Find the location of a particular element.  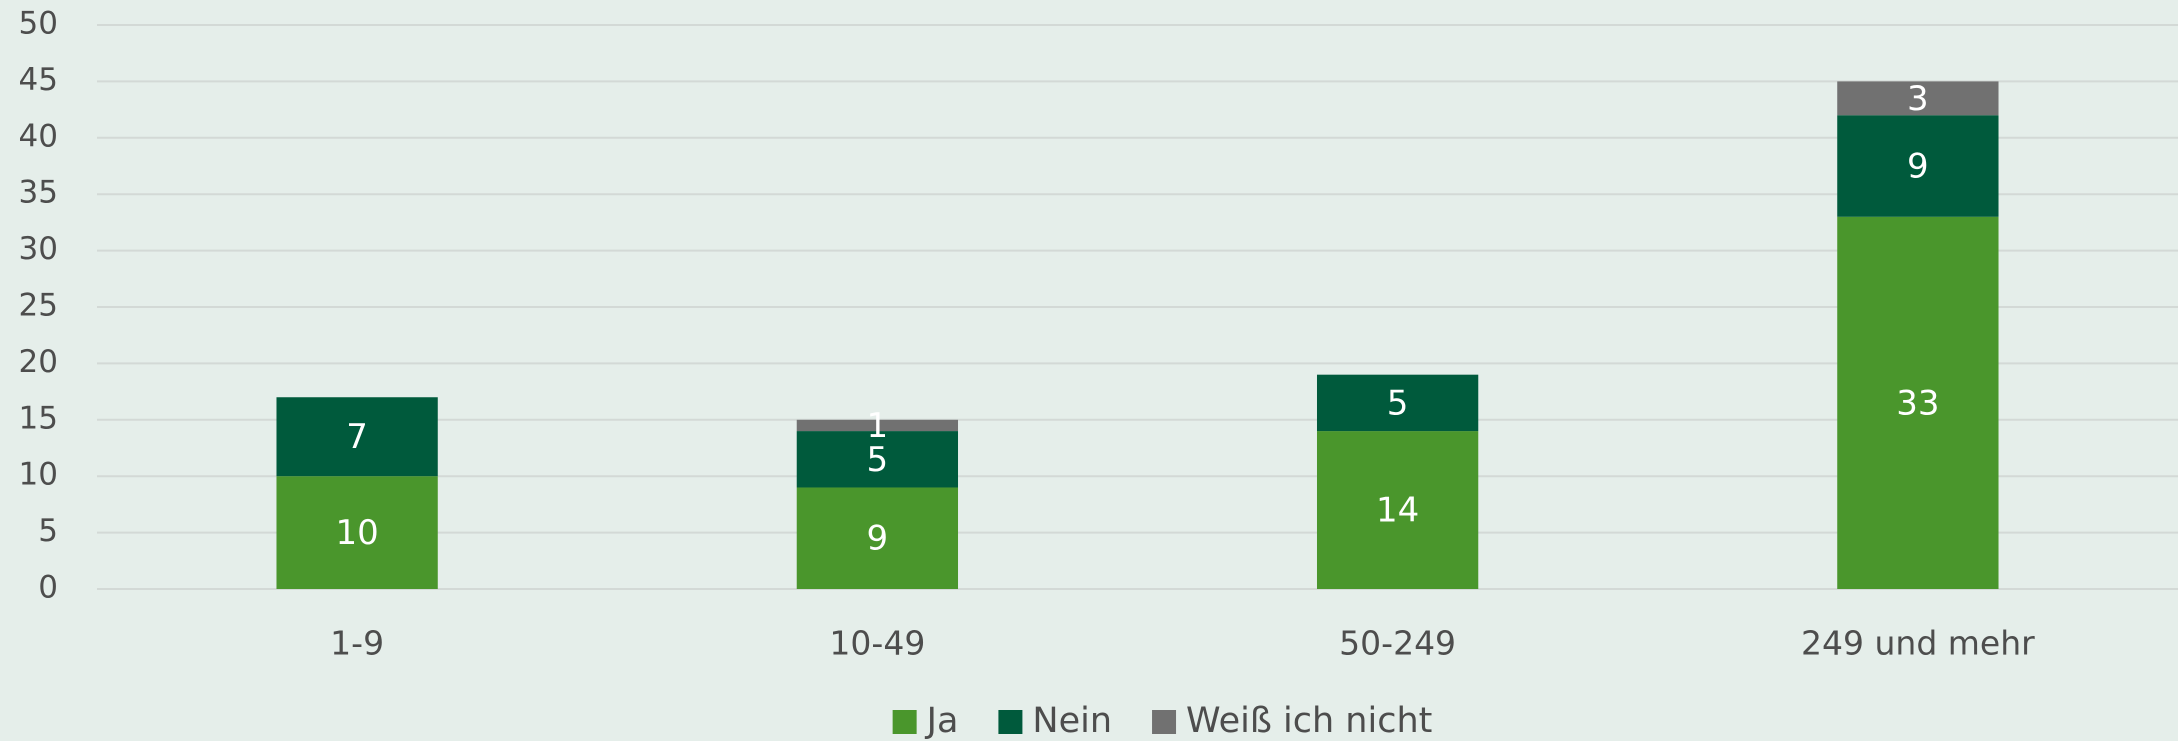

y-tick-label: 40 is located at coordinates (38, 136).